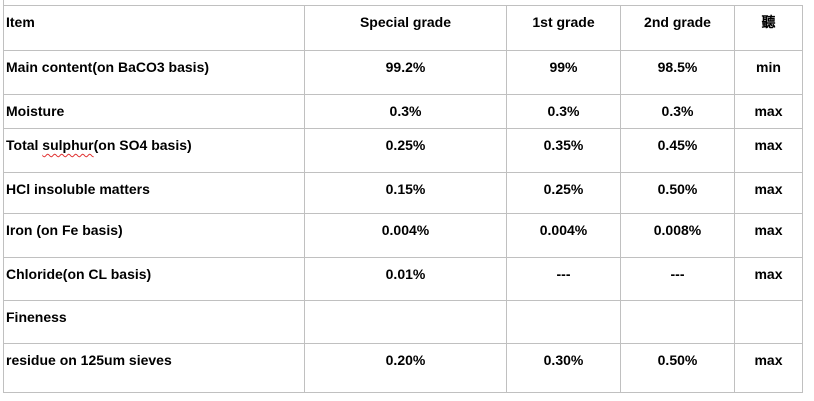  Describe the element at coordinates (108, 67) in the screenshot. I see `row-item-text: Main content(on BaCO3 basis)` at that location.